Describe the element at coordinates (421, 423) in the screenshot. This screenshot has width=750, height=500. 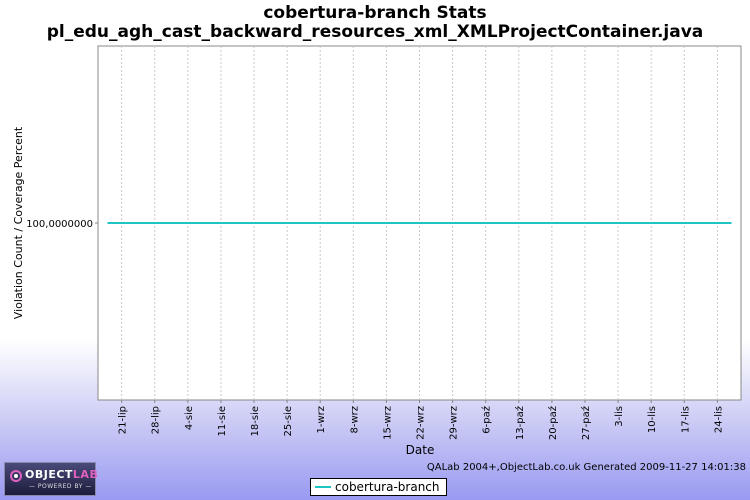
I see `x-tick-label: 22-wrz` at that location.